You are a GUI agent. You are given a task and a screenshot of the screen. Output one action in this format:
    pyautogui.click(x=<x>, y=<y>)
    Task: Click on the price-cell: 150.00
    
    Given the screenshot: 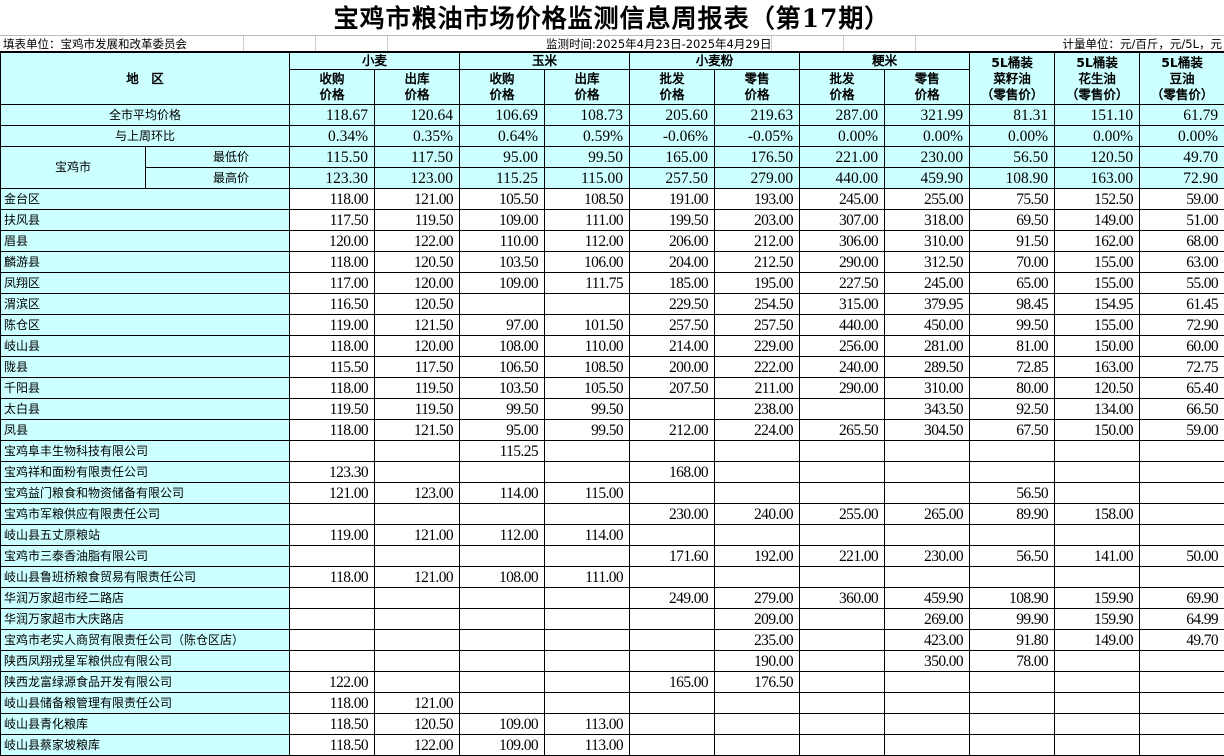 What is the action you would take?
    pyautogui.click(x=1097, y=346)
    